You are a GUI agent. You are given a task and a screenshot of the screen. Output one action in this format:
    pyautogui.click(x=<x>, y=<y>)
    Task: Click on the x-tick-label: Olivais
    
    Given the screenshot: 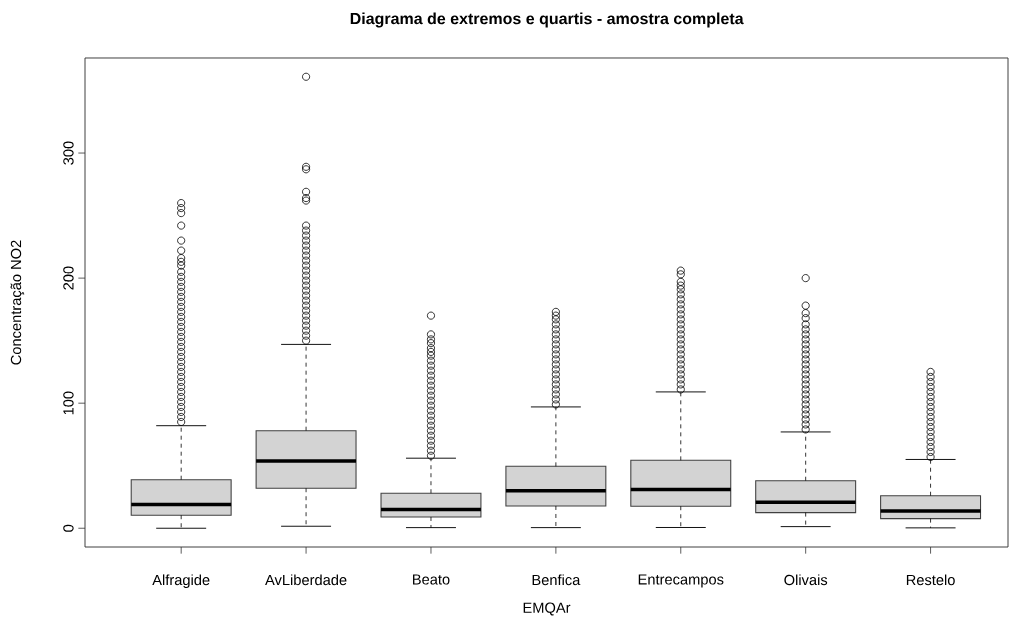 What is the action you would take?
    pyautogui.click(x=806, y=580)
    